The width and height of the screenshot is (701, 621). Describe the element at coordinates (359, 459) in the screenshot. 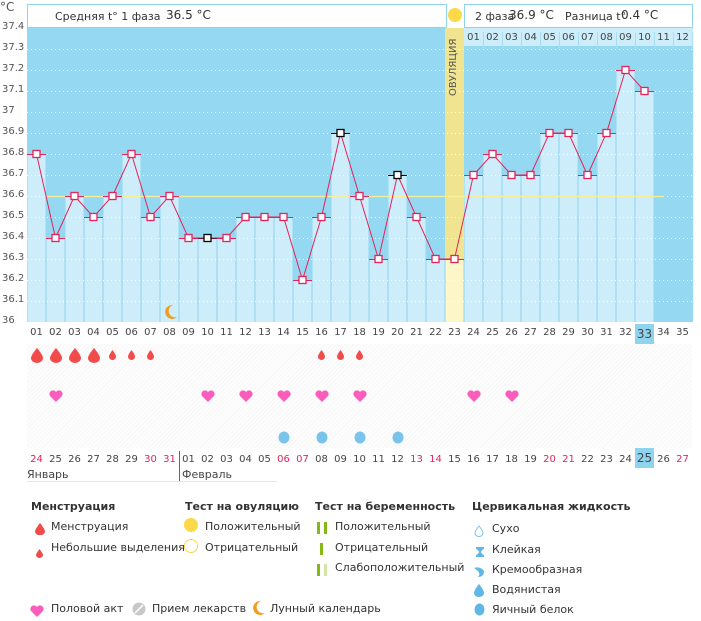

I see `calendar-date: 10` at that location.